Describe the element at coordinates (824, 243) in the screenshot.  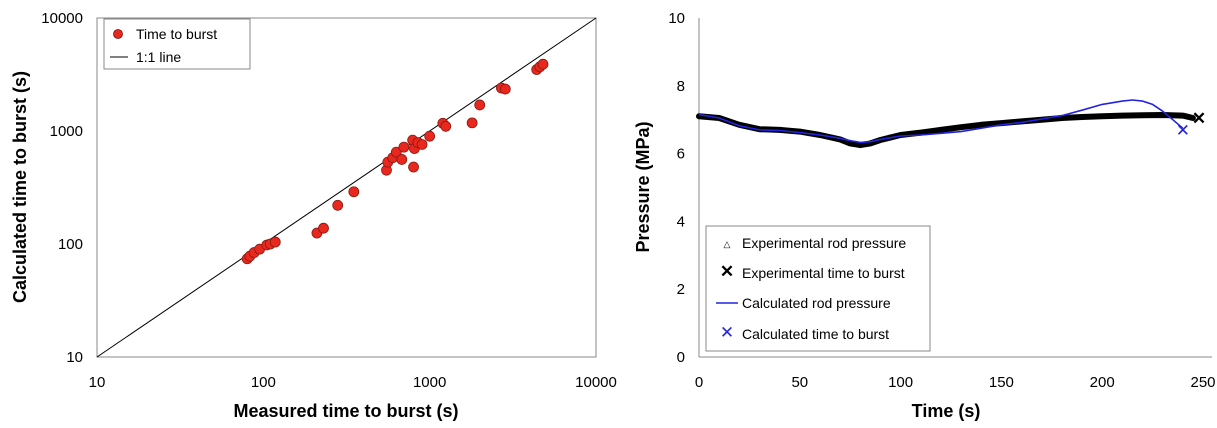
I see `legend-label-experimental-rod-pressure: Experimental rod pressure` at that location.